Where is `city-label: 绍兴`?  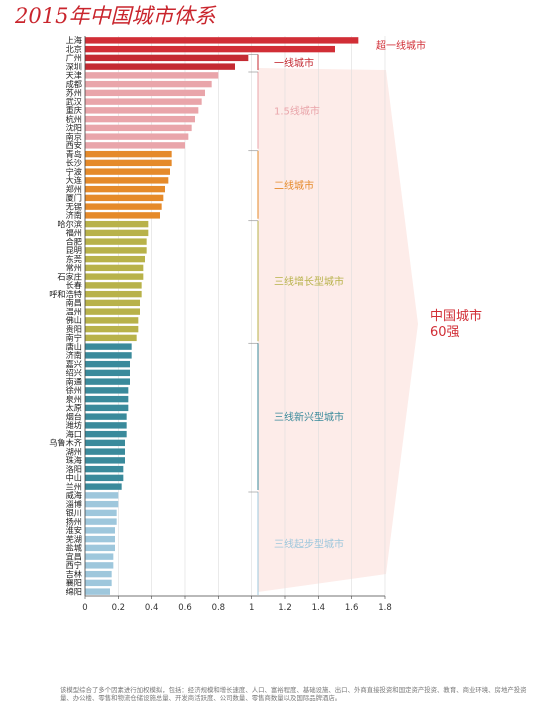 city-label: 绍兴 is located at coordinates (74, 373).